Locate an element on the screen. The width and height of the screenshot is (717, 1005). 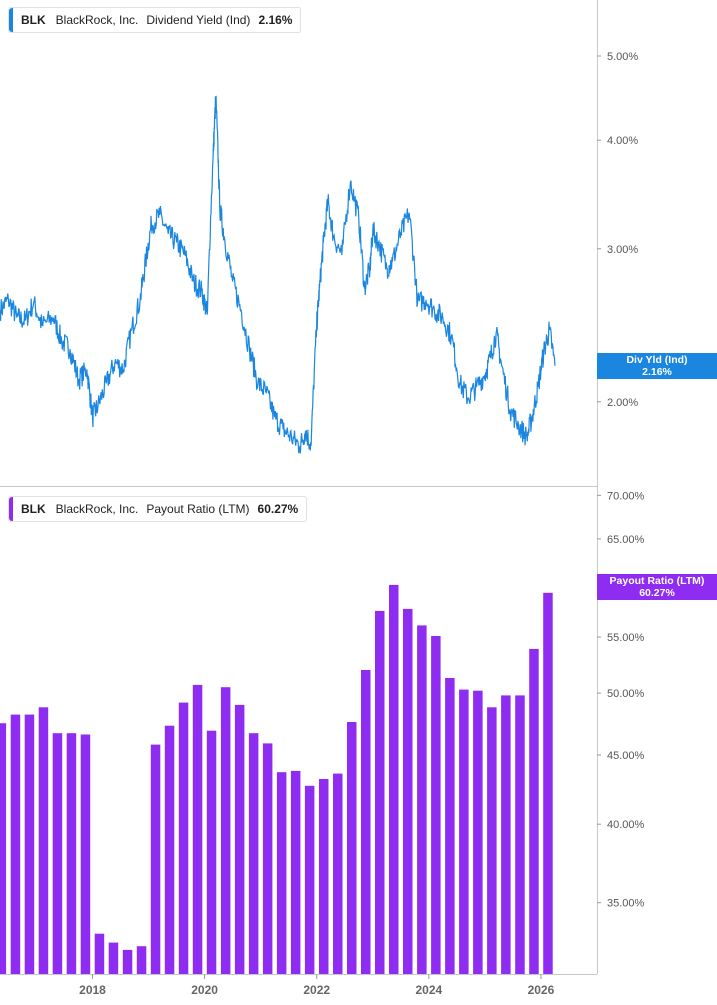
legend-value: 2.16% is located at coordinates (275, 20).